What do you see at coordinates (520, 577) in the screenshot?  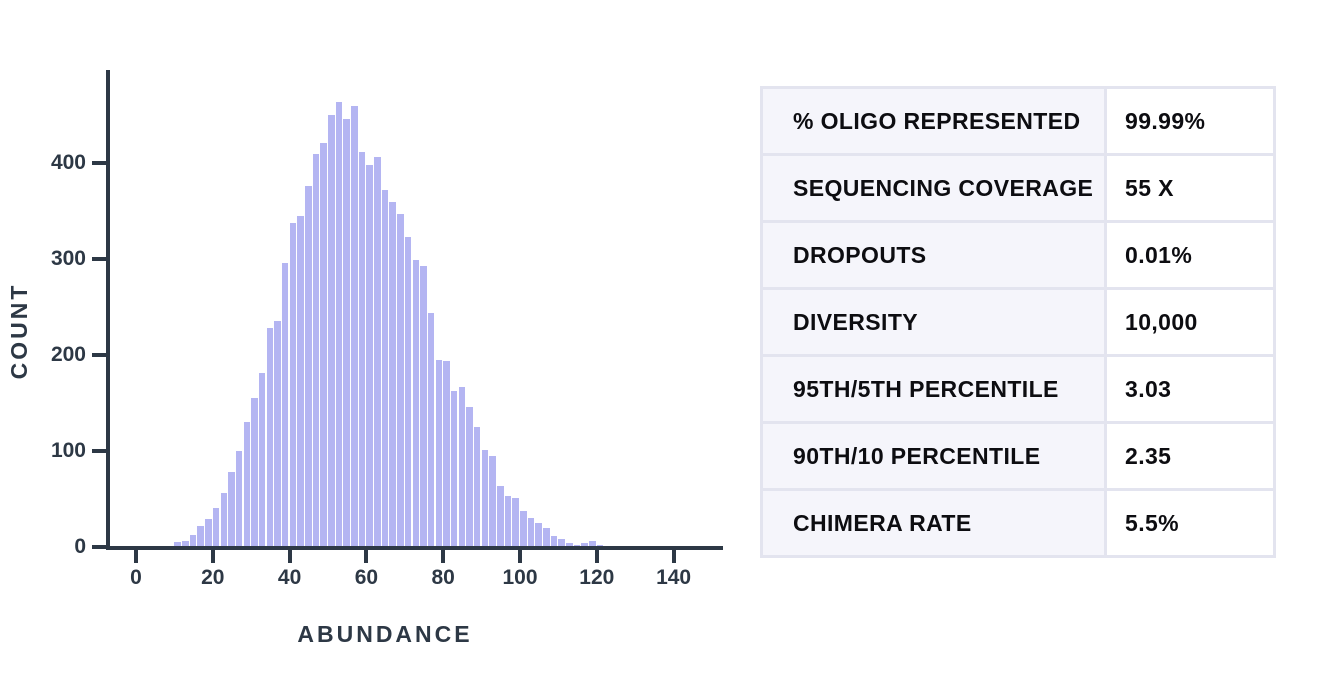 I see `x-tick-label: 100` at bounding box center [520, 577].